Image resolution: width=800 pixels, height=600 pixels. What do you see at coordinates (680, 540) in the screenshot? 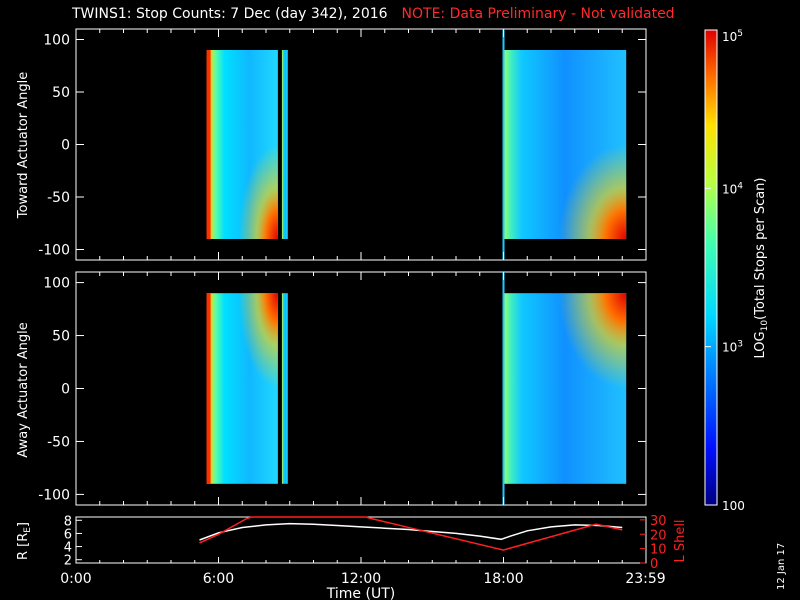
I see `bottom-right-y-axis-label: L Shell` at bounding box center [680, 540].